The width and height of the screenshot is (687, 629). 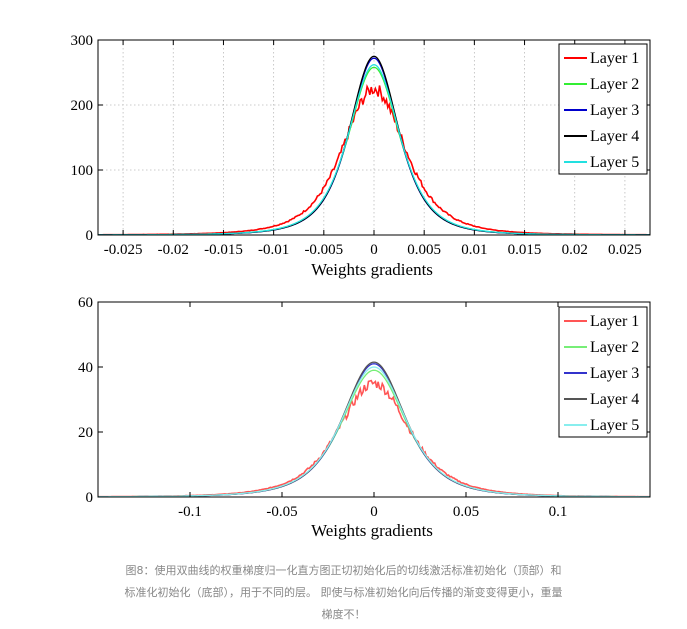 What do you see at coordinates (85, 433) in the screenshot?
I see `y-tick-label: 20` at bounding box center [85, 433].